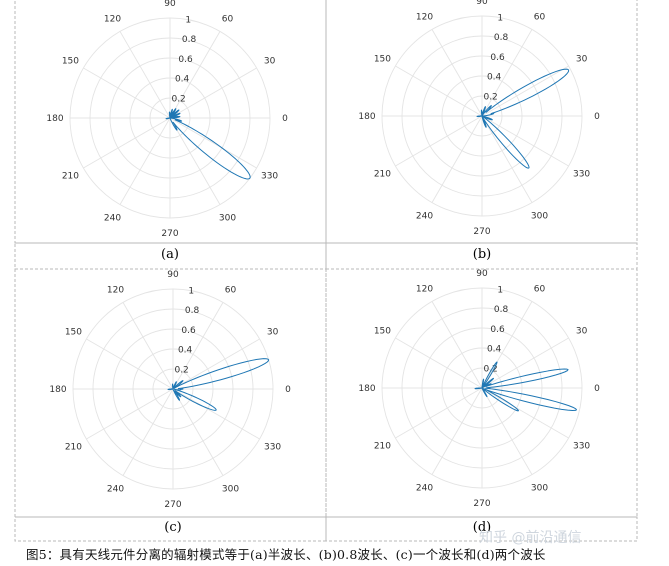 This screenshot has width=669, height=566. I want to click on panel-frame-label-d, so click(481, 529).